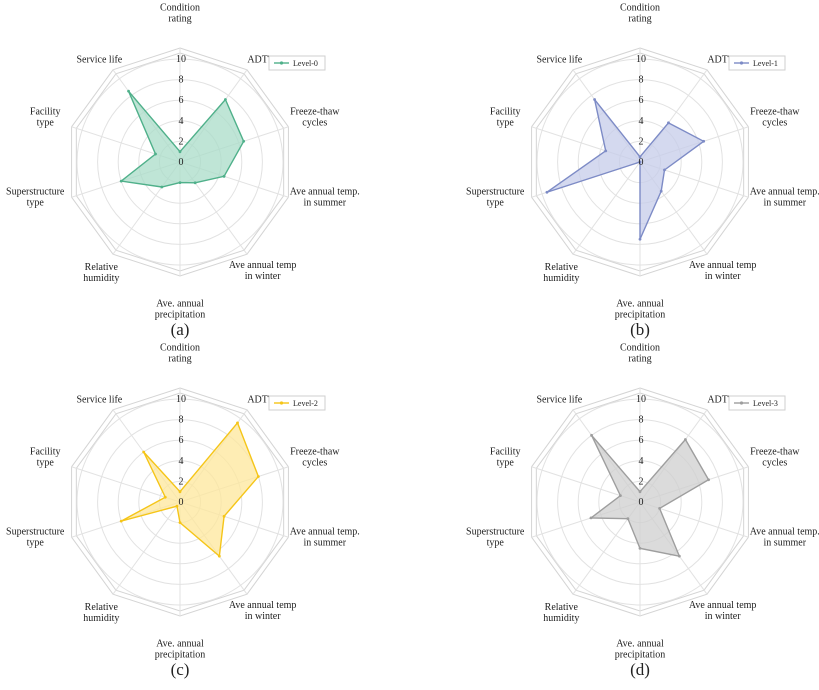 This screenshot has width=819, height=690. Describe the element at coordinates (181, 80) in the screenshot. I see `radial-tick-label: 8` at that location.